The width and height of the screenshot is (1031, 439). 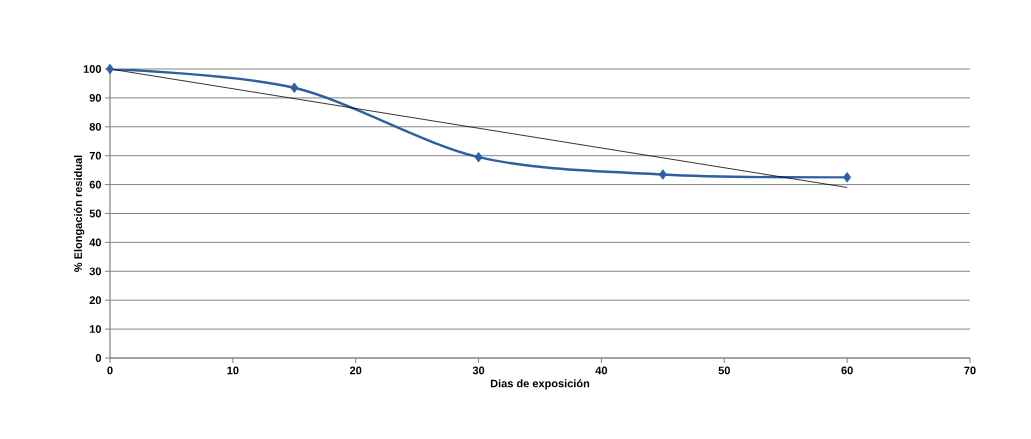 I want to click on y-tick-label: 50, so click(x=95, y=213).